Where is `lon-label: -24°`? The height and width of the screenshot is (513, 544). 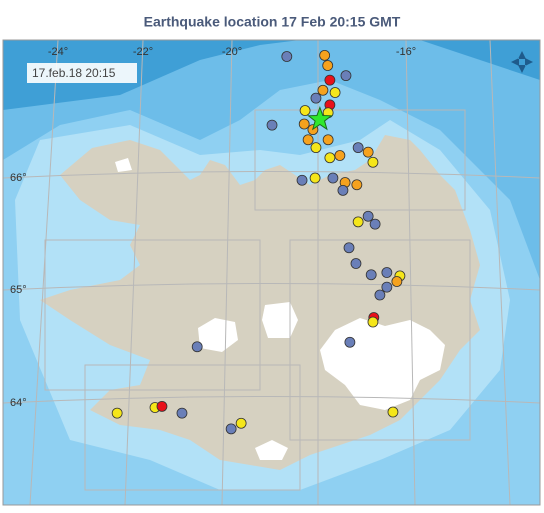 lon-label: -24° is located at coordinates (58, 52).